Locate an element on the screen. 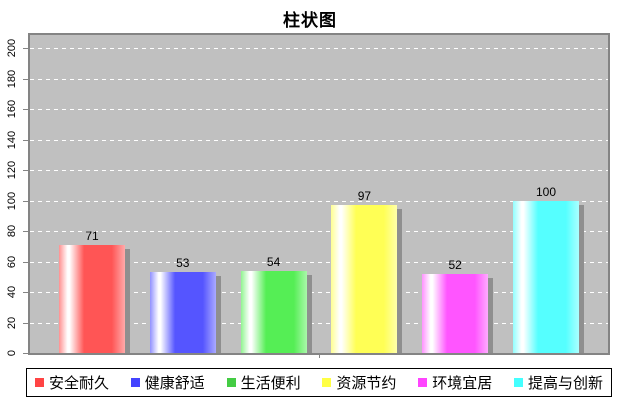 The width and height of the screenshot is (620, 400). y-axis-tick-label: 60 is located at coordinates (12, 261).